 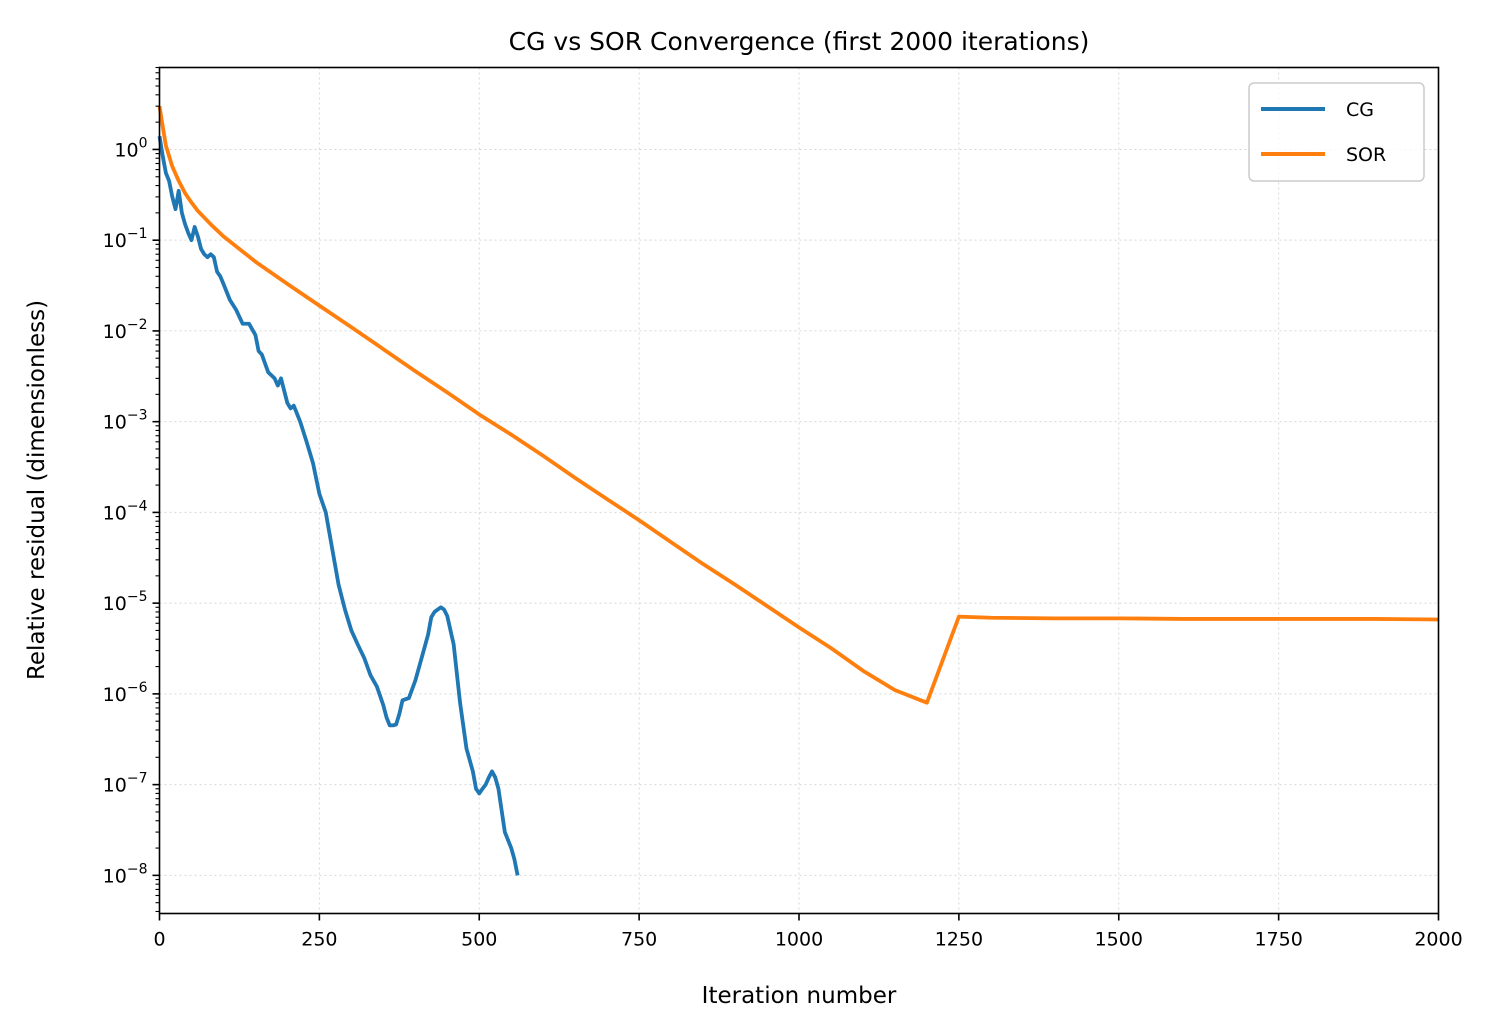 I want to click on y-tick-label: 10⁻², so click(x=125, y=330).